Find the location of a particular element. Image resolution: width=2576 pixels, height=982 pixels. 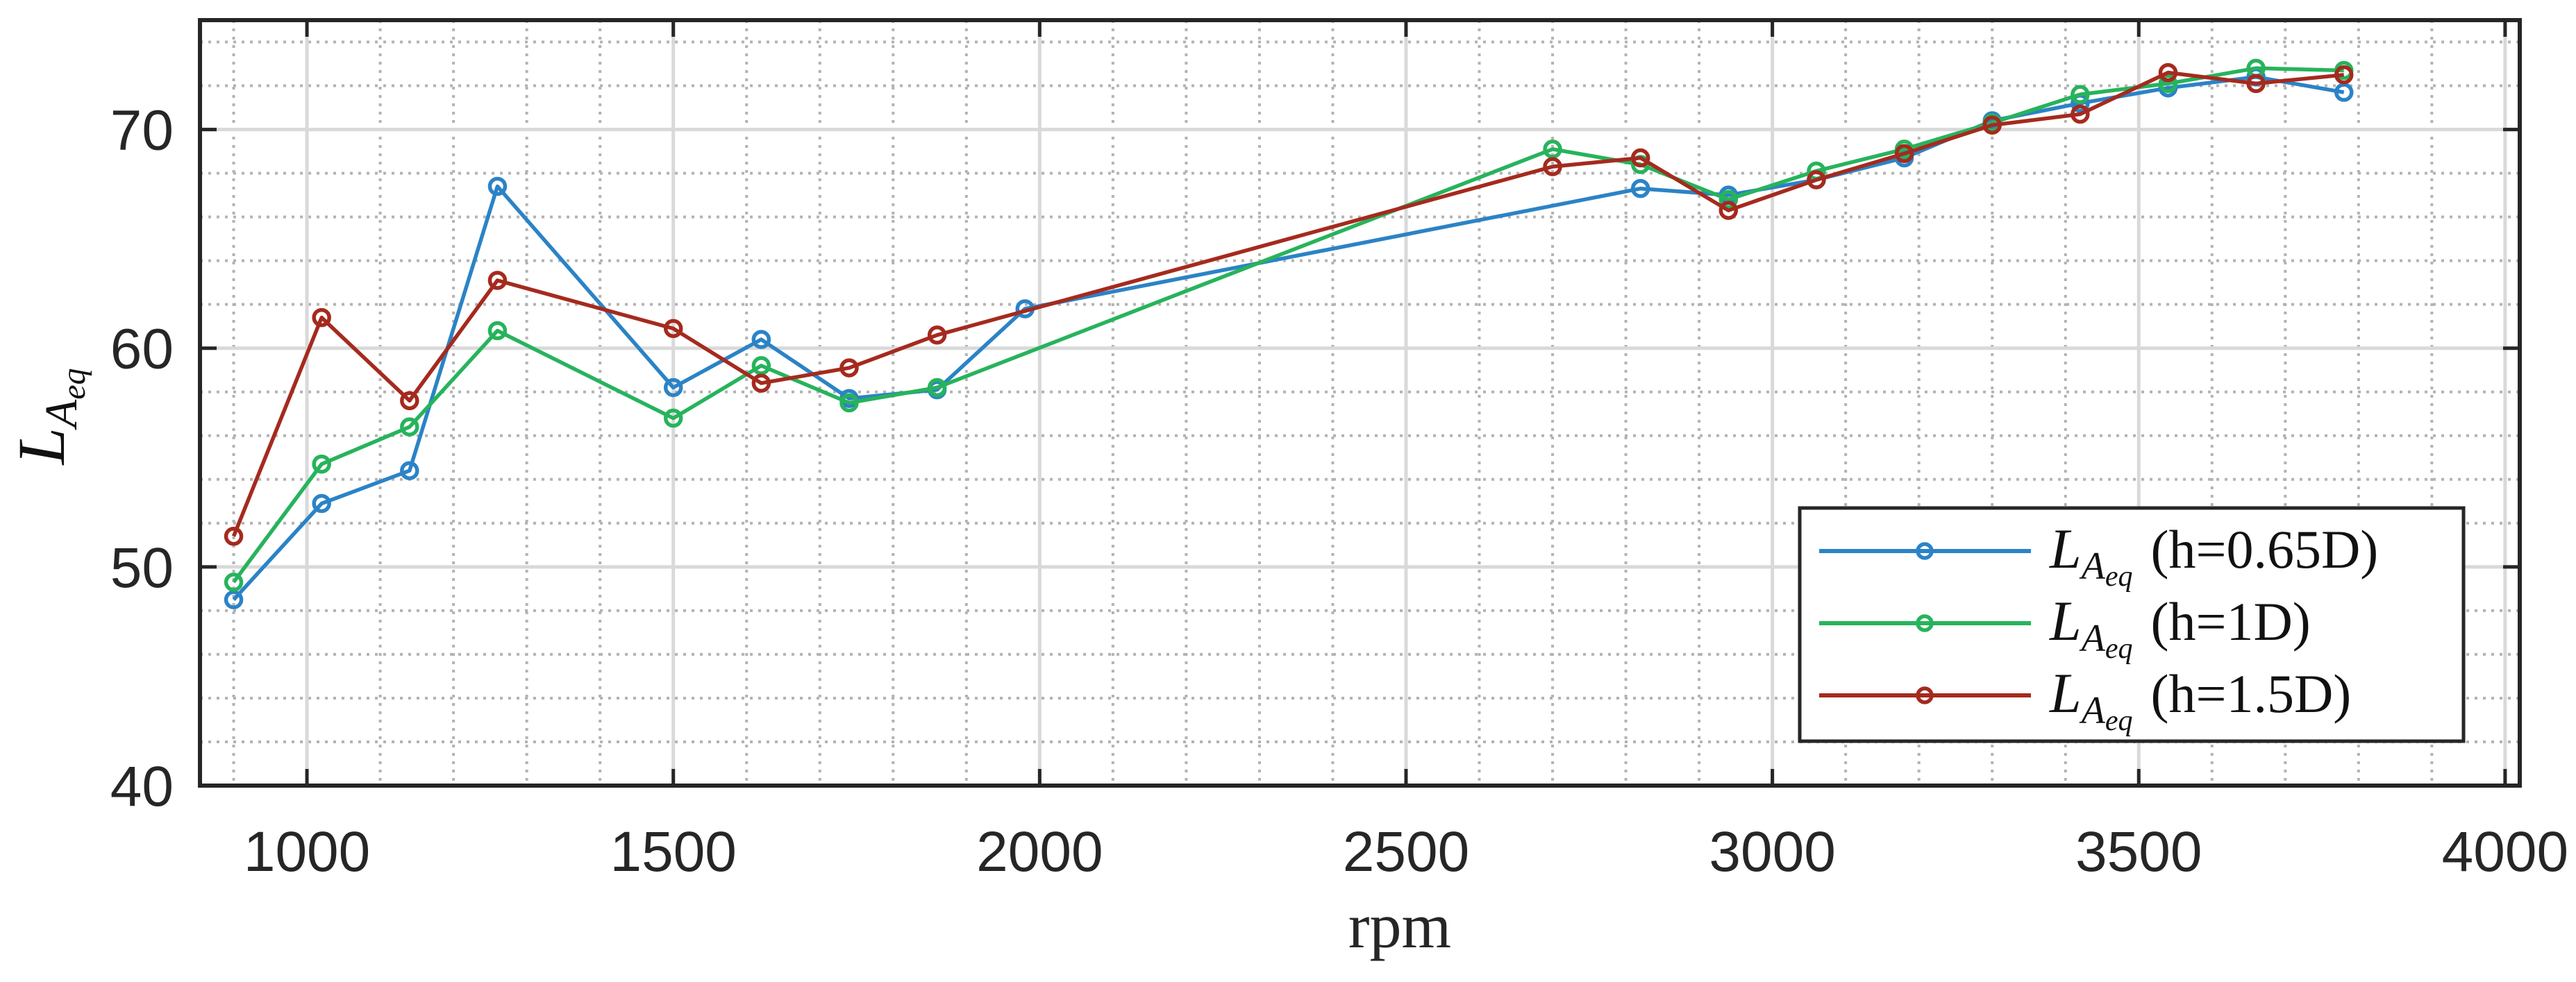

y-label-main: L is located at coordinates (41, 446).